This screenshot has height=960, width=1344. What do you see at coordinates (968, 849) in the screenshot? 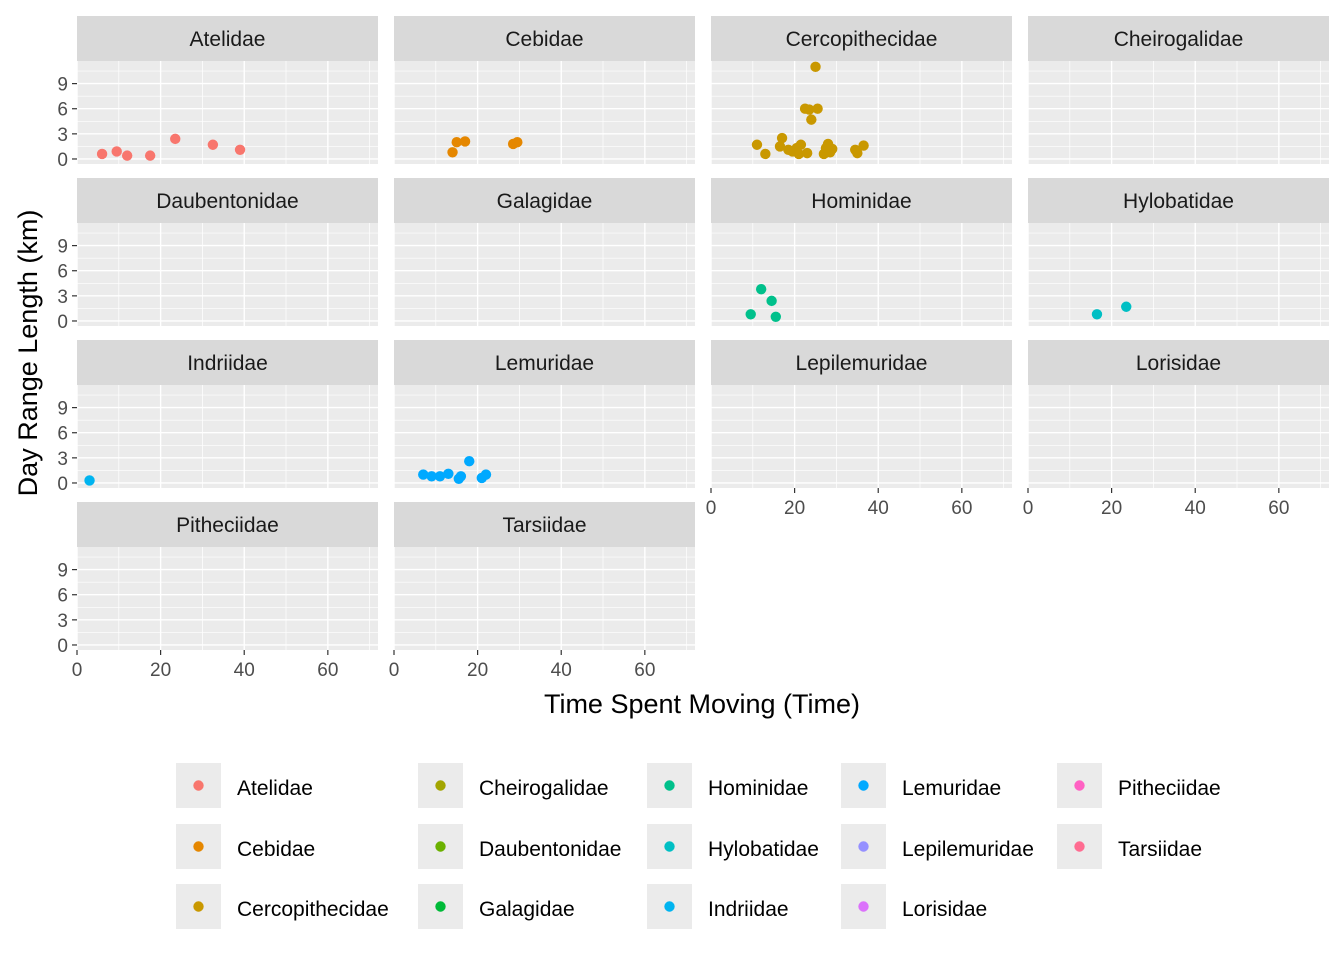
I see `legend-label: Lepilemuridae` at bounding box center [968, 849].